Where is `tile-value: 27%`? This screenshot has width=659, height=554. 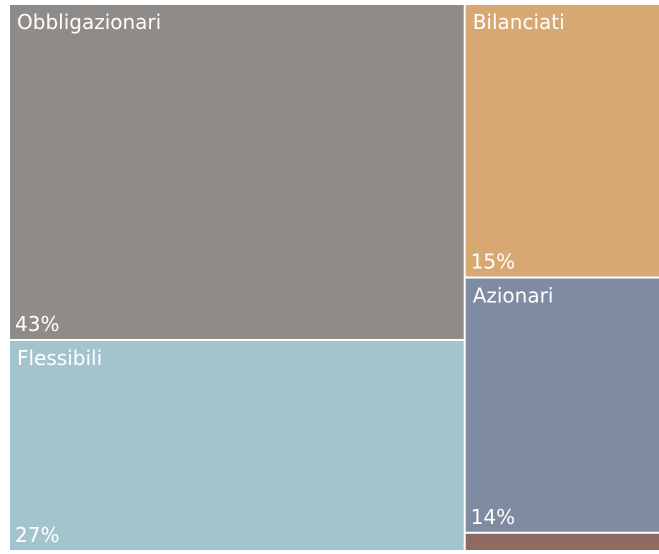 tile-value: 27% is located at coordinates (37, 535).